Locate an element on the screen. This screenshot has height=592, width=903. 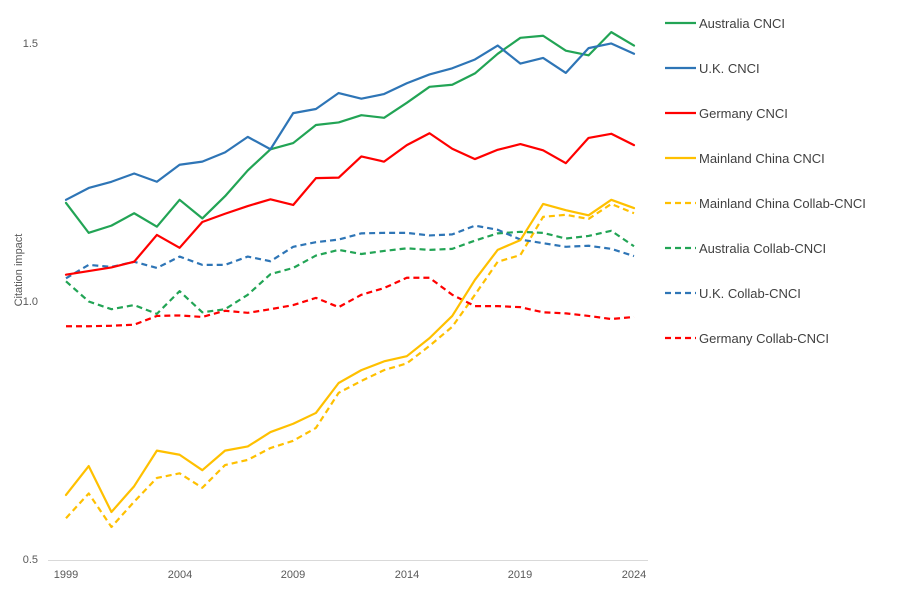
x-tick-label-2009: 2009 is located at coordinates (293, 575).